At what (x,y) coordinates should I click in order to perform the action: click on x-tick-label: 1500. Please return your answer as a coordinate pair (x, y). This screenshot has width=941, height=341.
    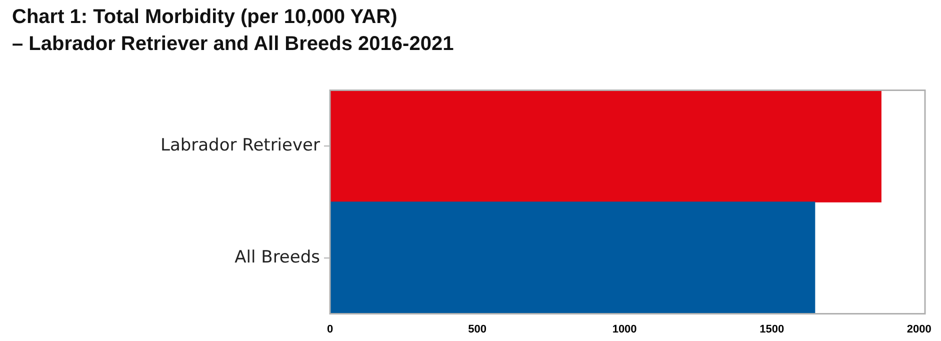
    Looking at the image, I should click on (772, 329).